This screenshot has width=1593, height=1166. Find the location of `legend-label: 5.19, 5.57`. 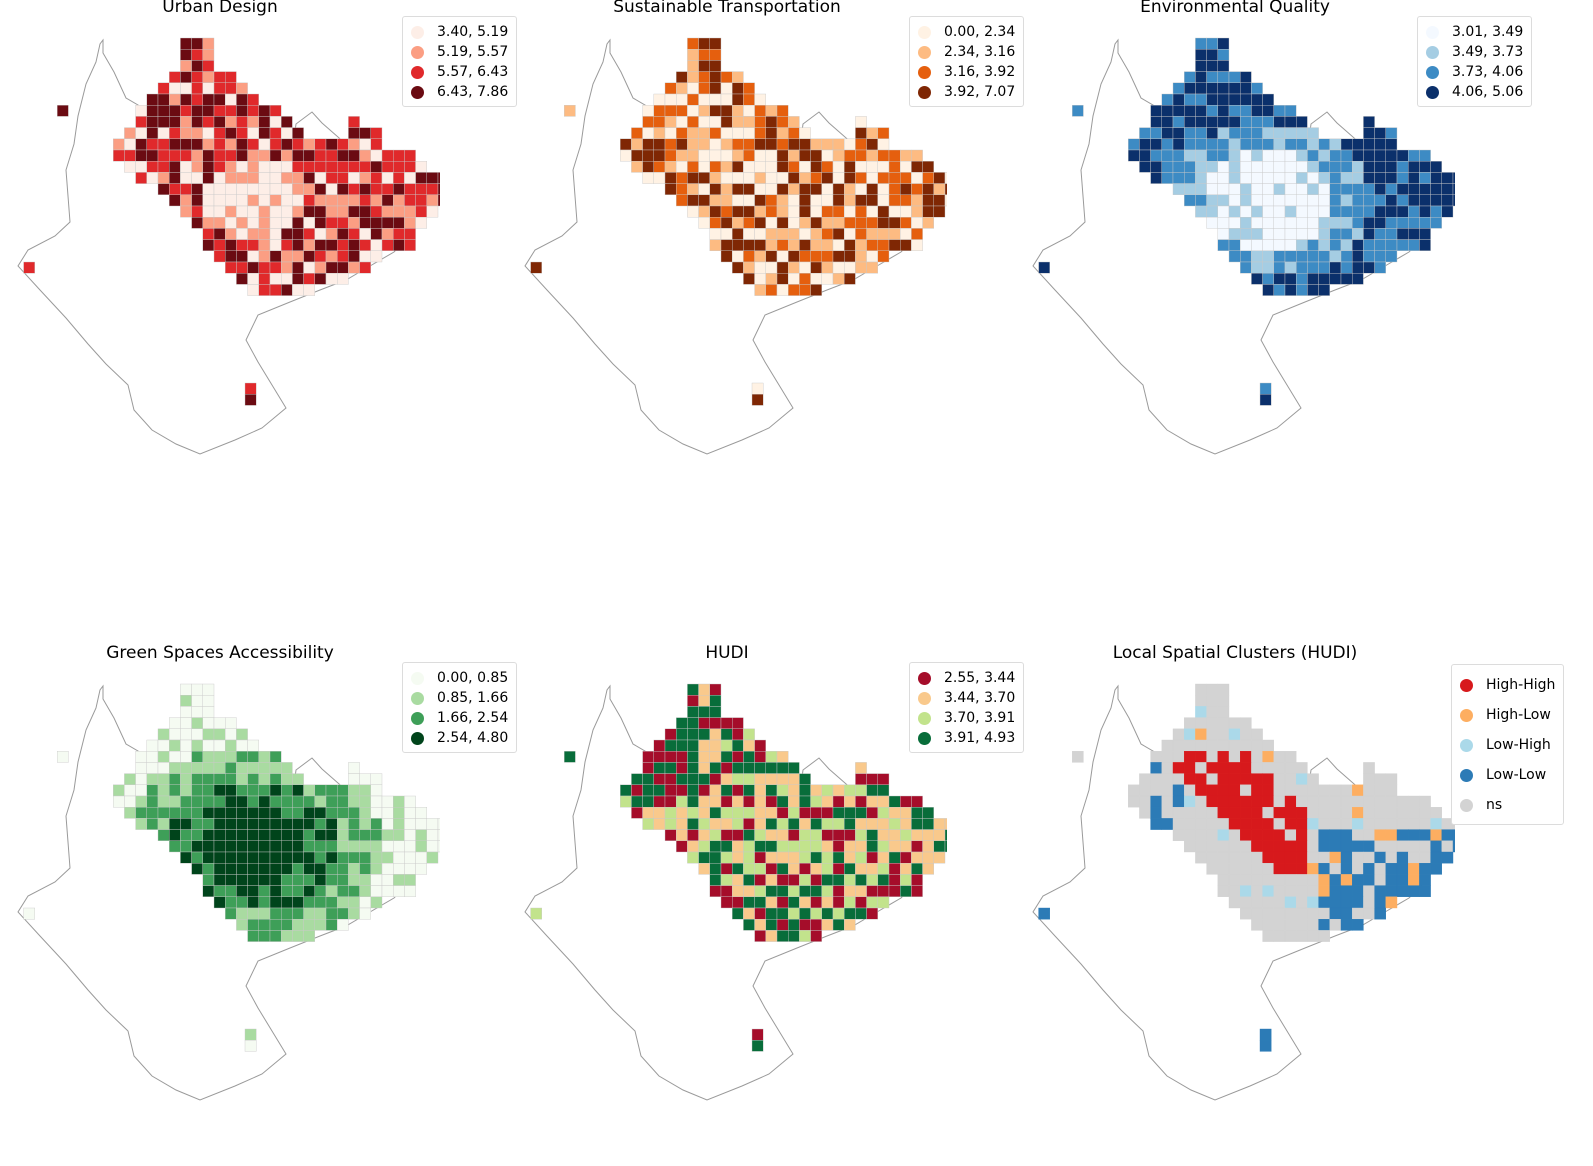

legend-label: 5.19, 5.57 is located at coordinates (473, 52).